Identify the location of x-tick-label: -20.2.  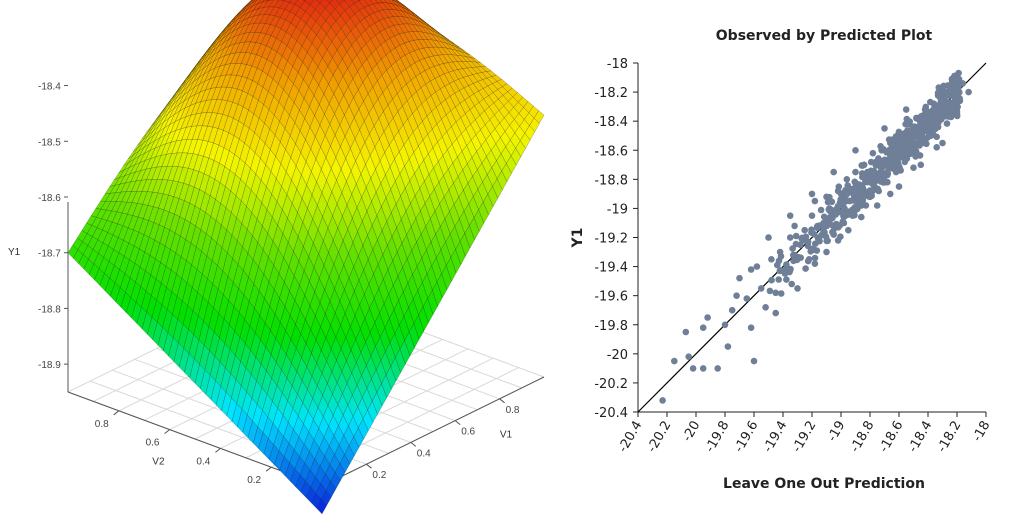
(660, 437).